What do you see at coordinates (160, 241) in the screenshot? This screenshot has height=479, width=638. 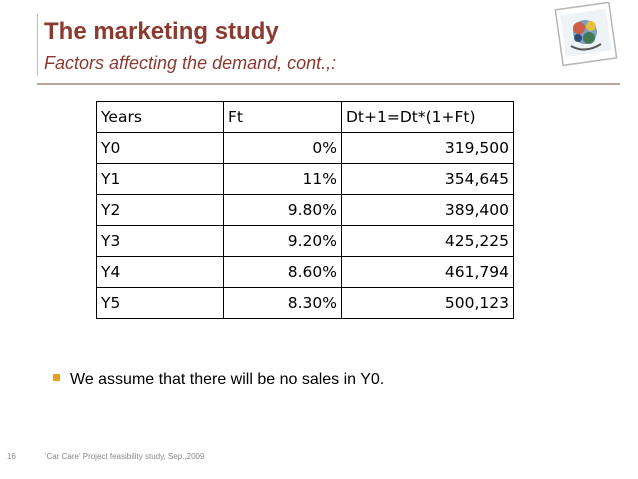 I see `cell-year: Y3` at bounding box center [160, 241].